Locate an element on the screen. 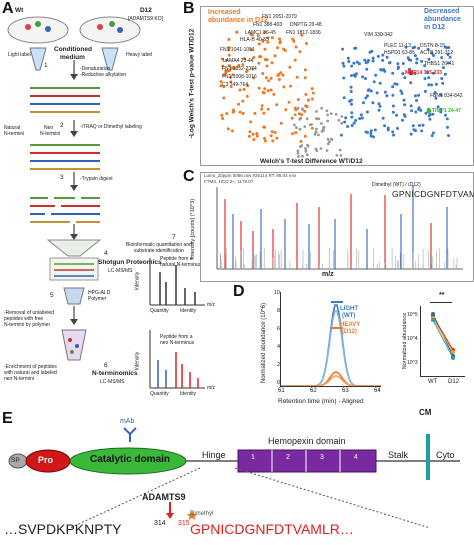  natural-label: Natural is located at coordinates (12, 128).